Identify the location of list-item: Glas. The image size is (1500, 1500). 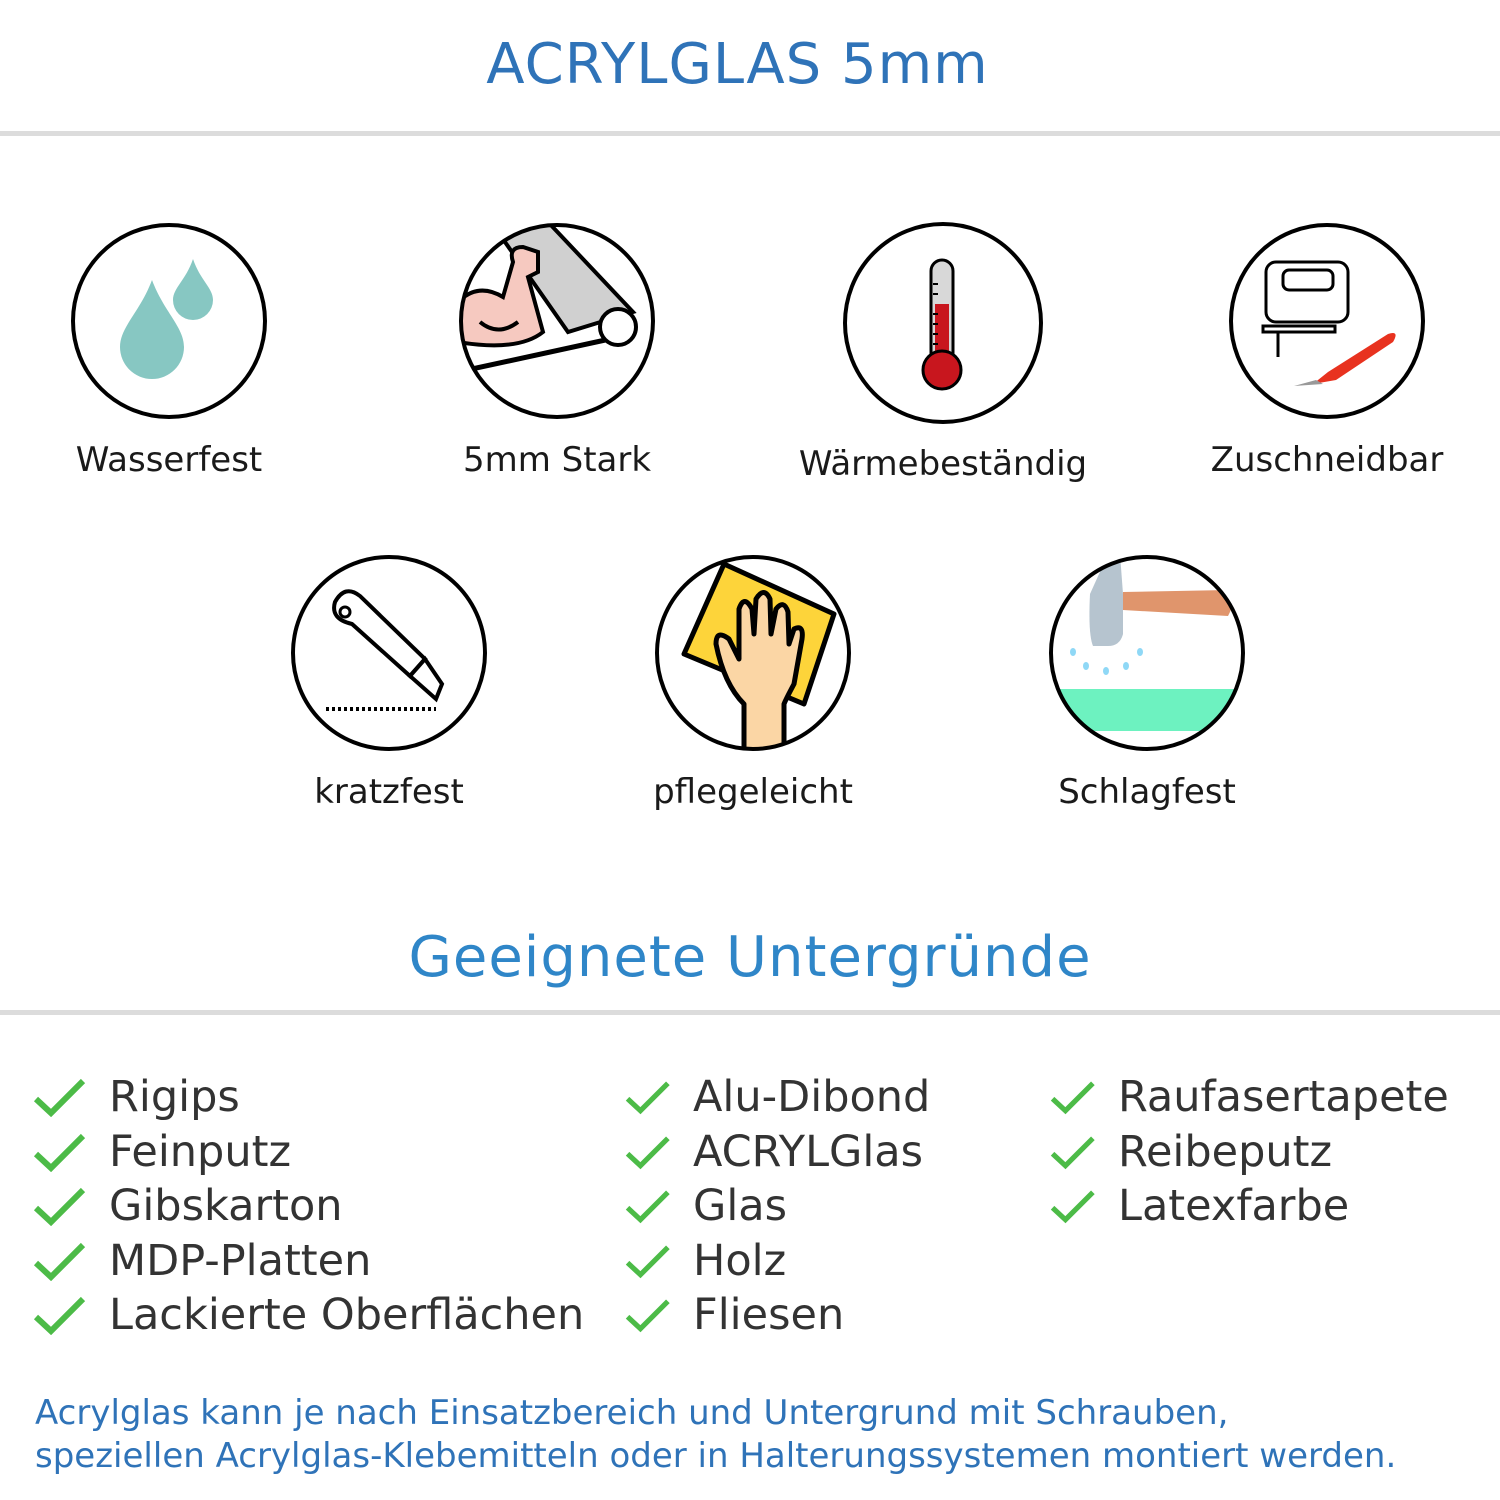
(777, 1206).